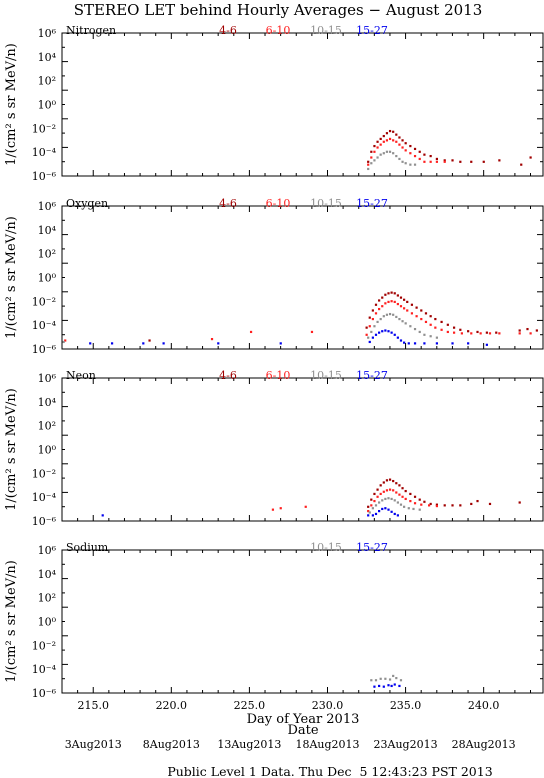 This screenshot has width=544, height=778. Describe the element at coordinates (249, 744) in the screenshot. I see `date-tick-label: 13Aug2013` at that location.